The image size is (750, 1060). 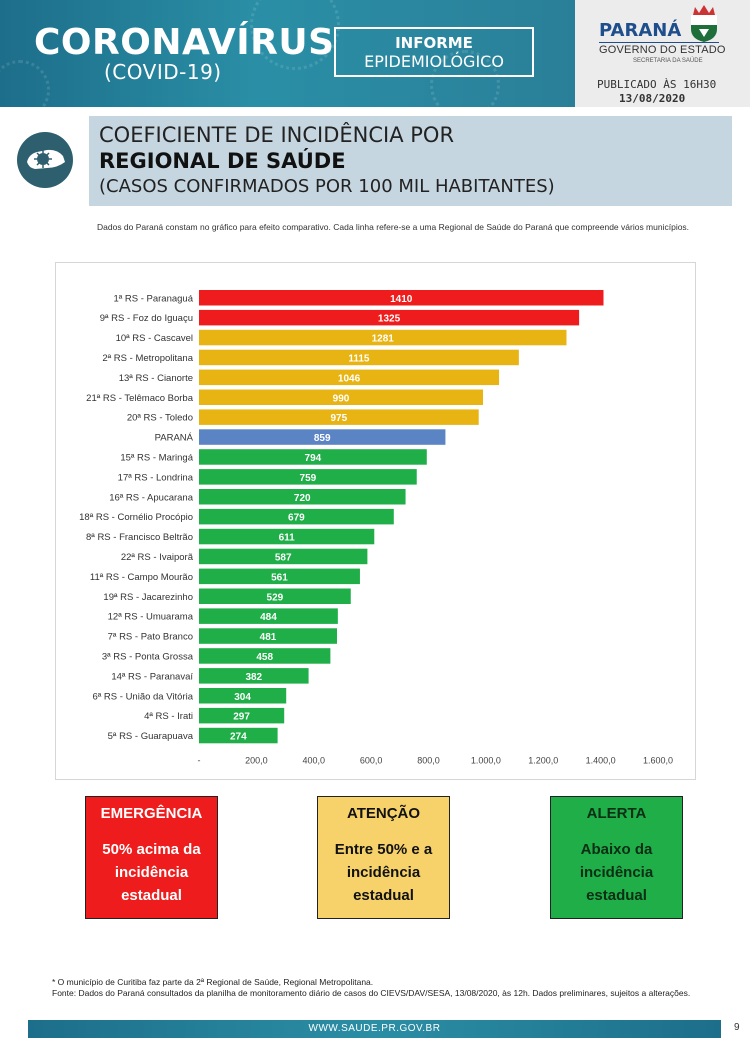 I want to click on informe-badge: INFORME EPIDEMIOLÓGICO, so click(x=434, y=52).